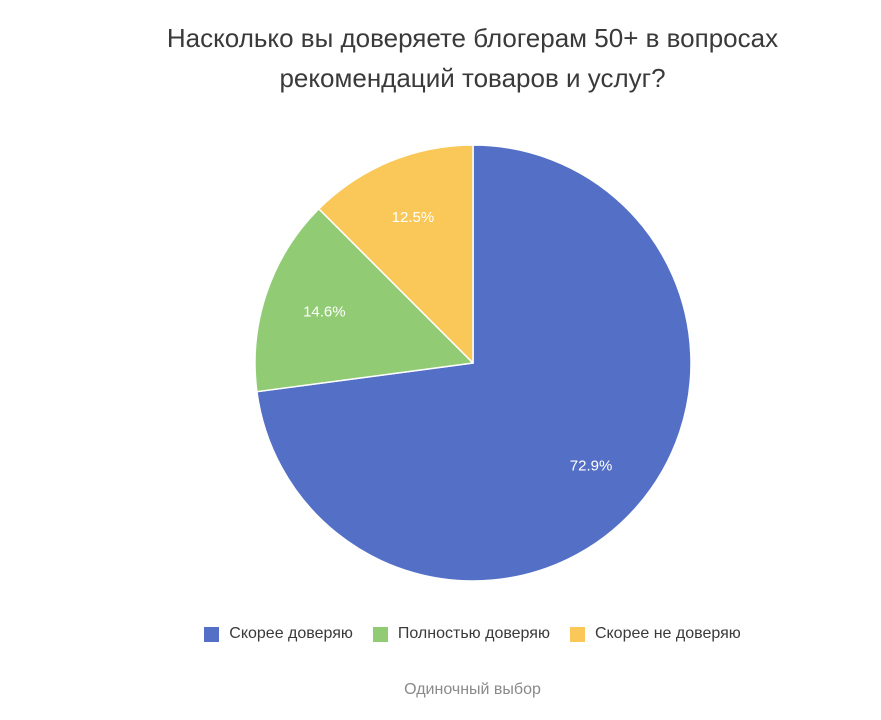 The image size is (881, 720). I want to click on legend-item-polnostyu-doveryayu: Полностью доверяю, so click(461, 634).